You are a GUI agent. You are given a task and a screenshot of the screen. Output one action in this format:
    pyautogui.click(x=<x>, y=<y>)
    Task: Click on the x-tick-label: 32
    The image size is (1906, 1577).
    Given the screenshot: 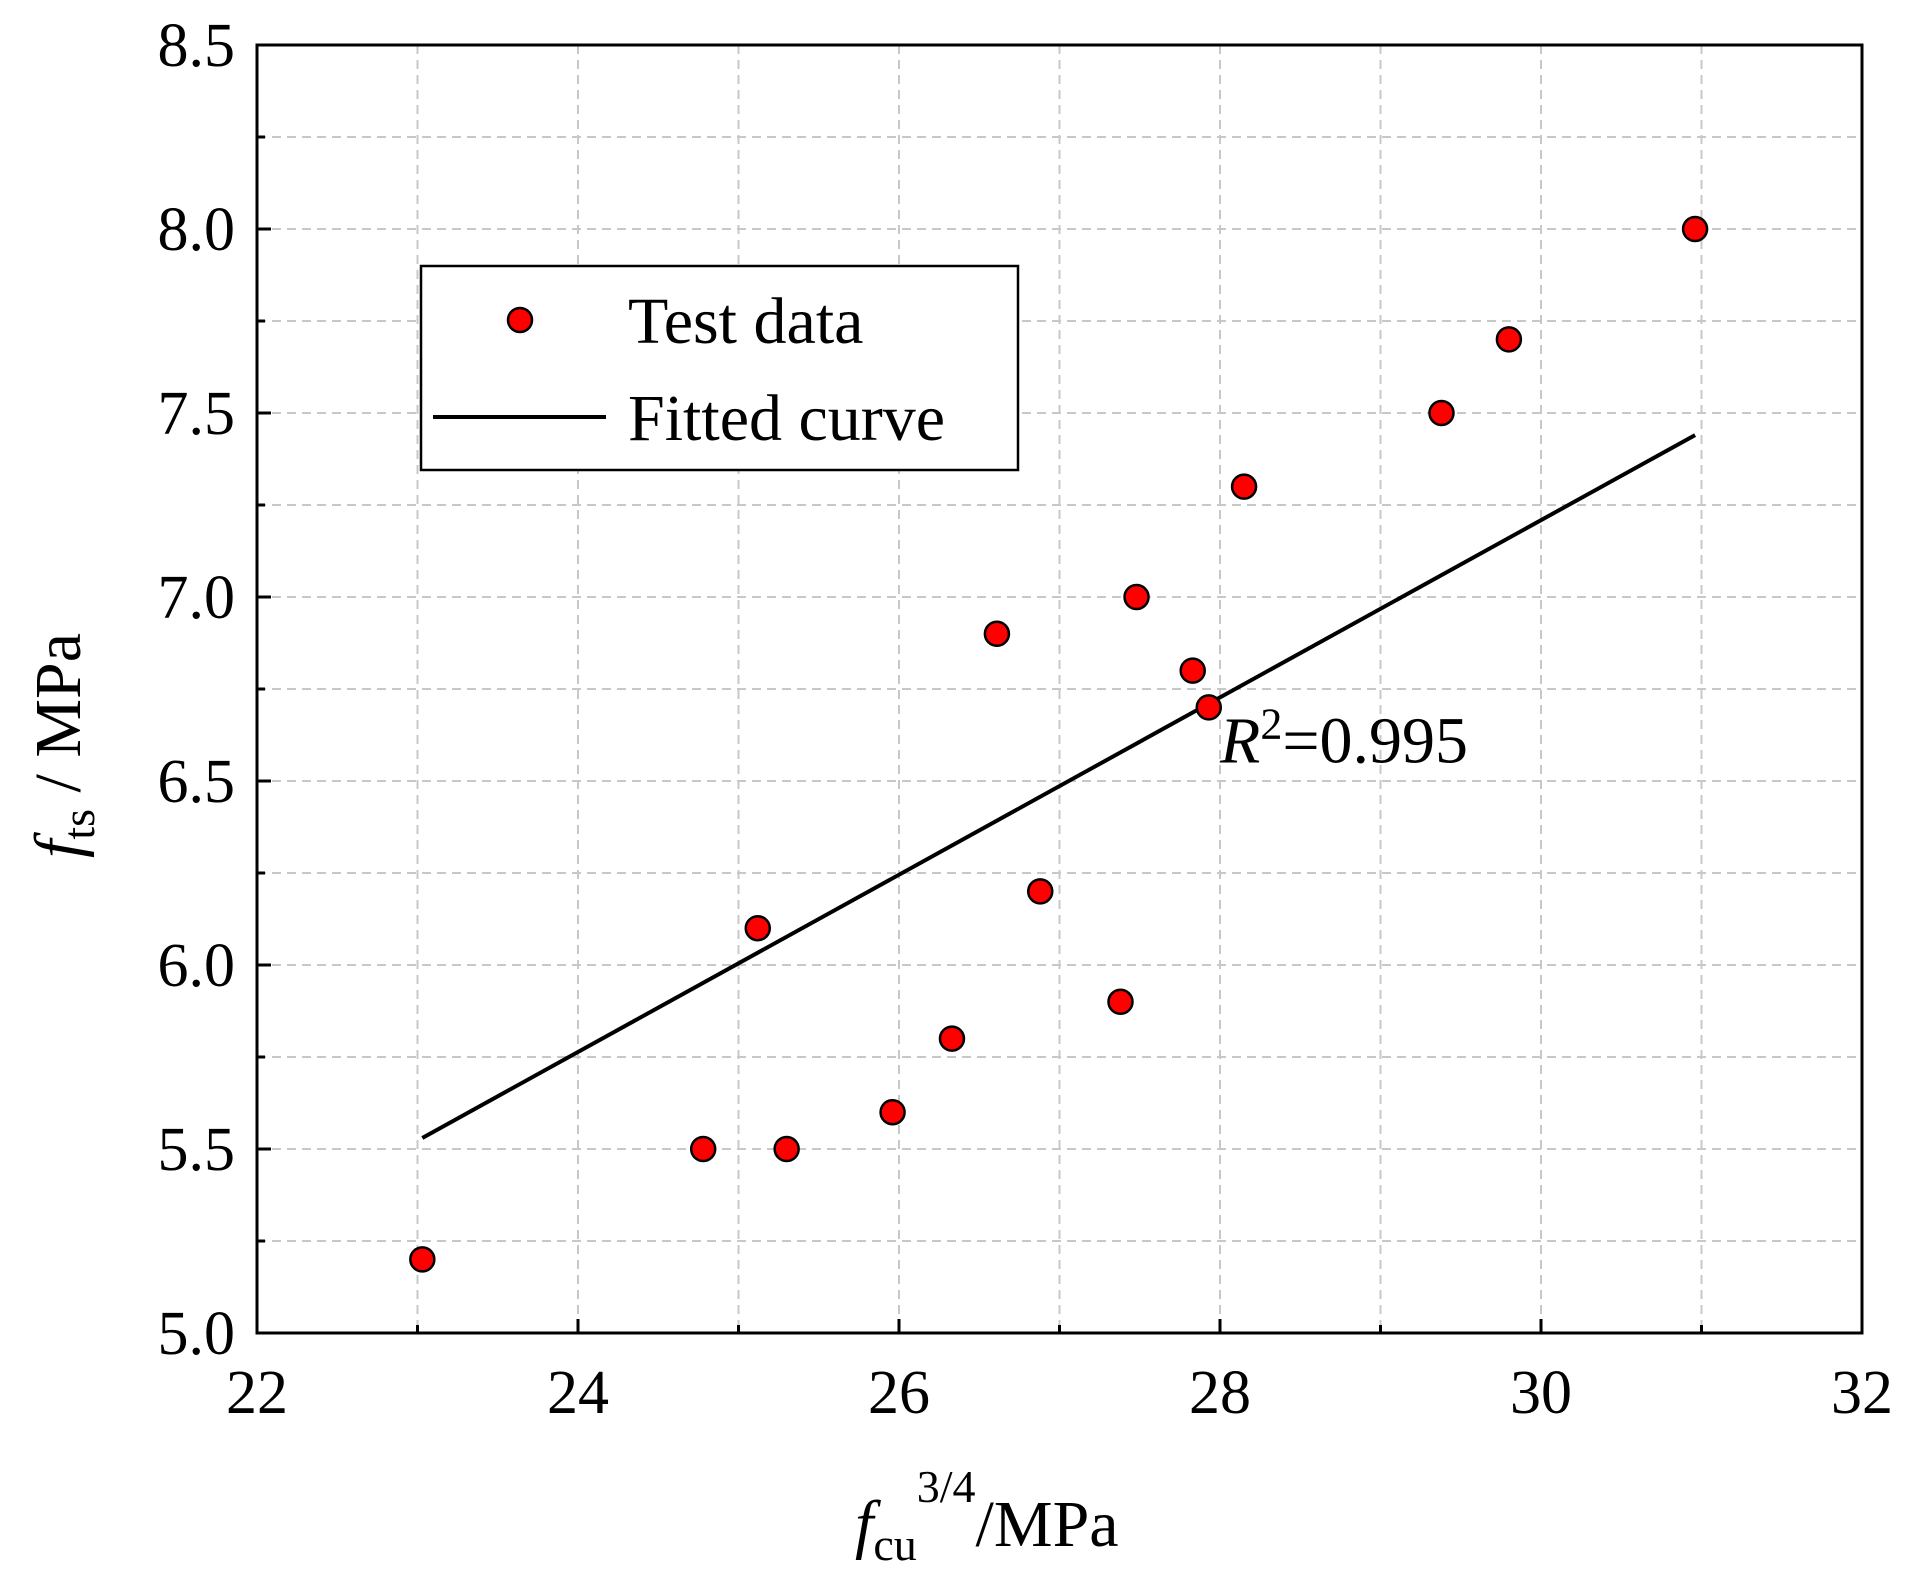 What is the action you would take?
    pyautogui.click(x=1862, y=1393)
    